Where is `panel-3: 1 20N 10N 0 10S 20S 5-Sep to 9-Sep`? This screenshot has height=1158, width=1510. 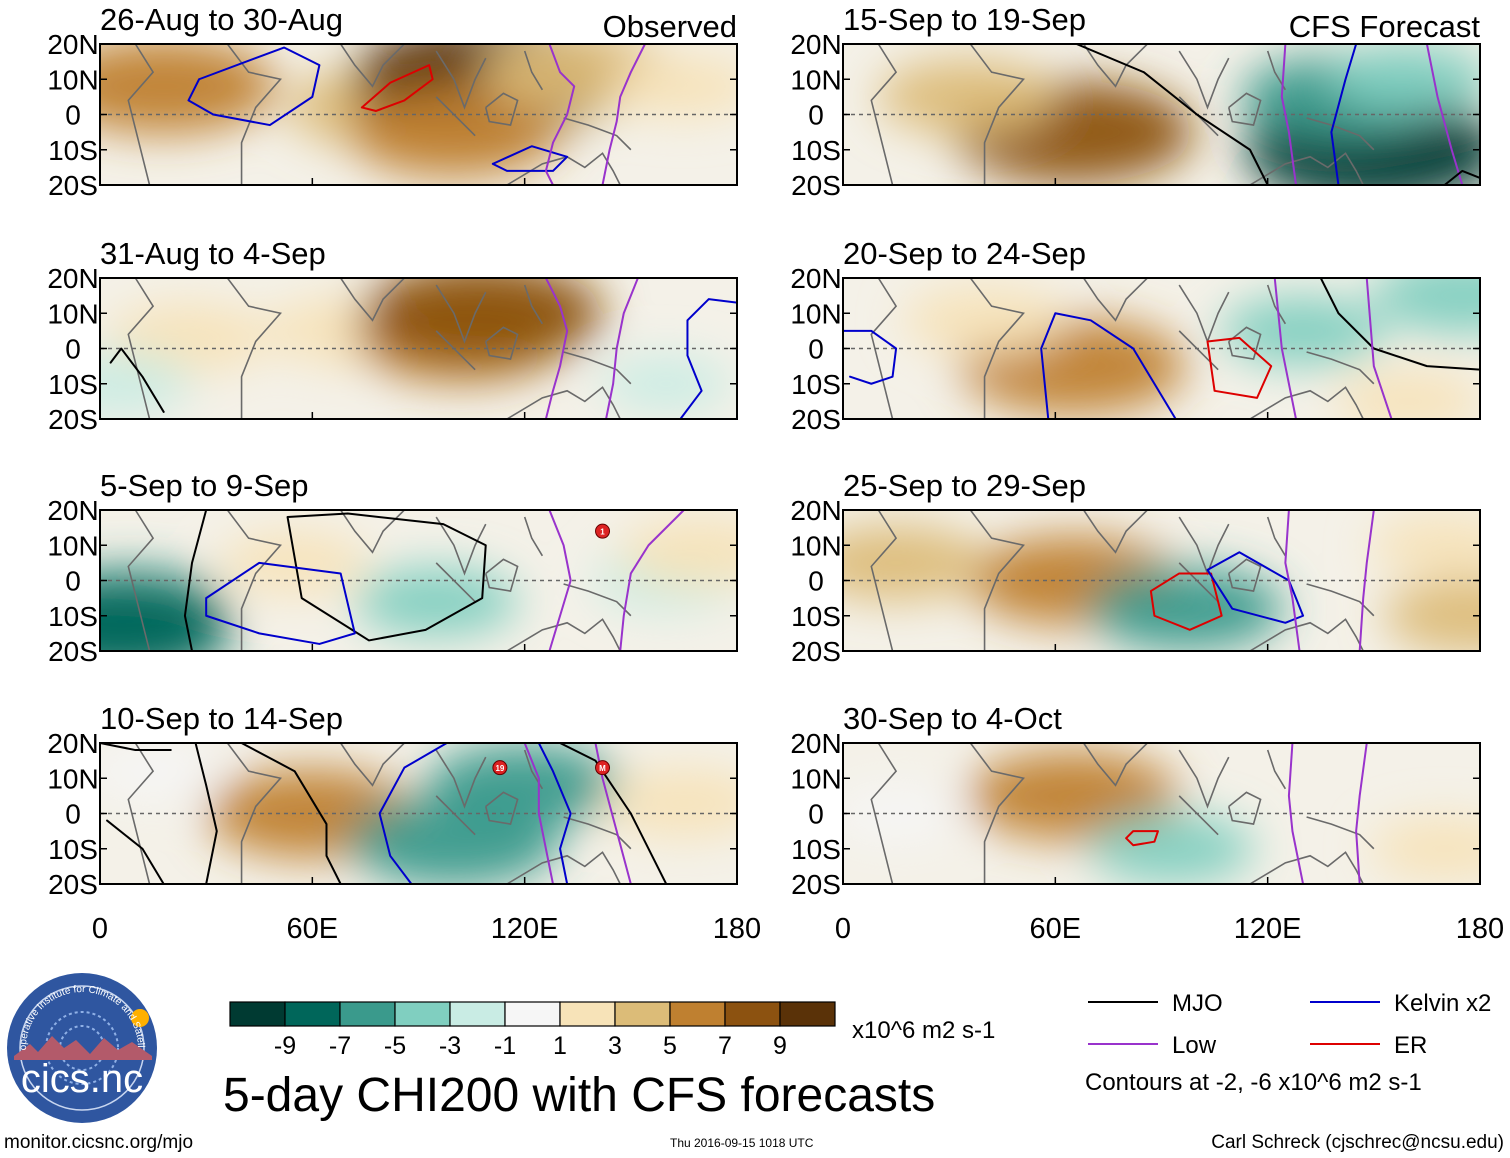 panel-3: 1 20N 10N 0 10S 20S 5-Sep to 9-Sep is located at coordinates (392, 567).